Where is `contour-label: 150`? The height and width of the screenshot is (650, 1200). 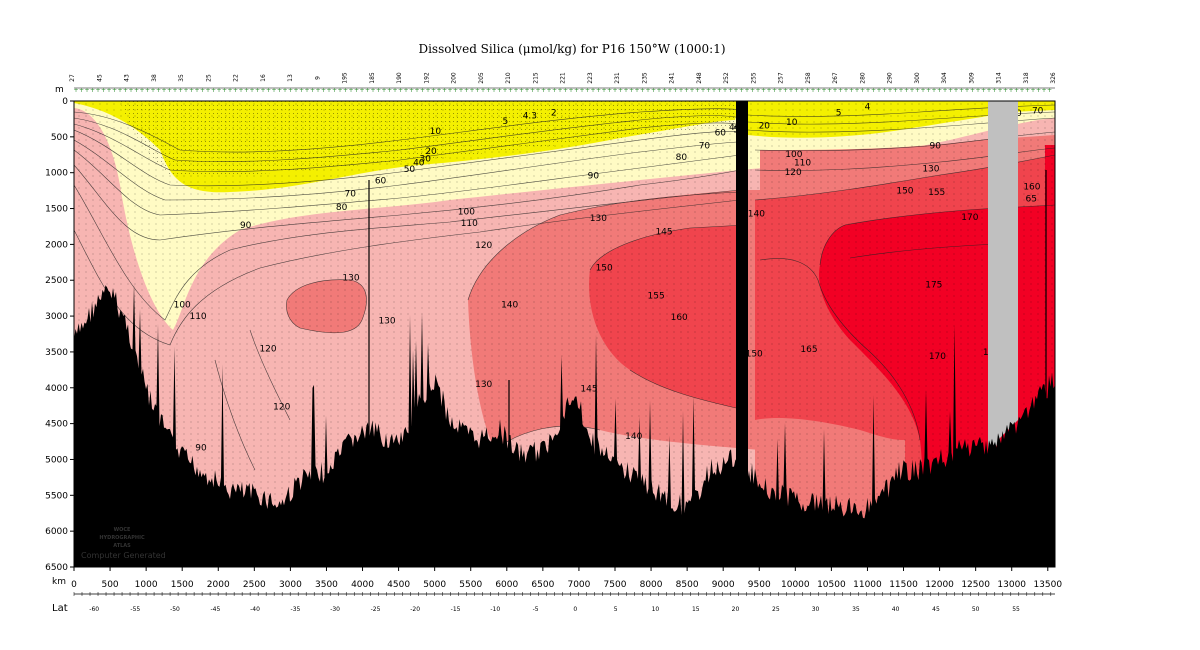
contour-label: 150 is located at coordinates (904, 192).